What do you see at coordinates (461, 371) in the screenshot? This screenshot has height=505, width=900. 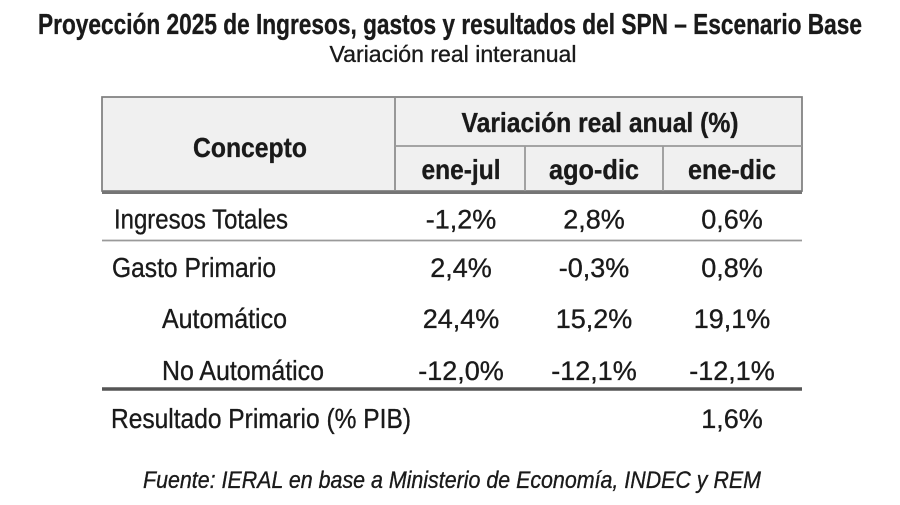 I see `svg-text: -12,0%` at bounding box center [461, 371].